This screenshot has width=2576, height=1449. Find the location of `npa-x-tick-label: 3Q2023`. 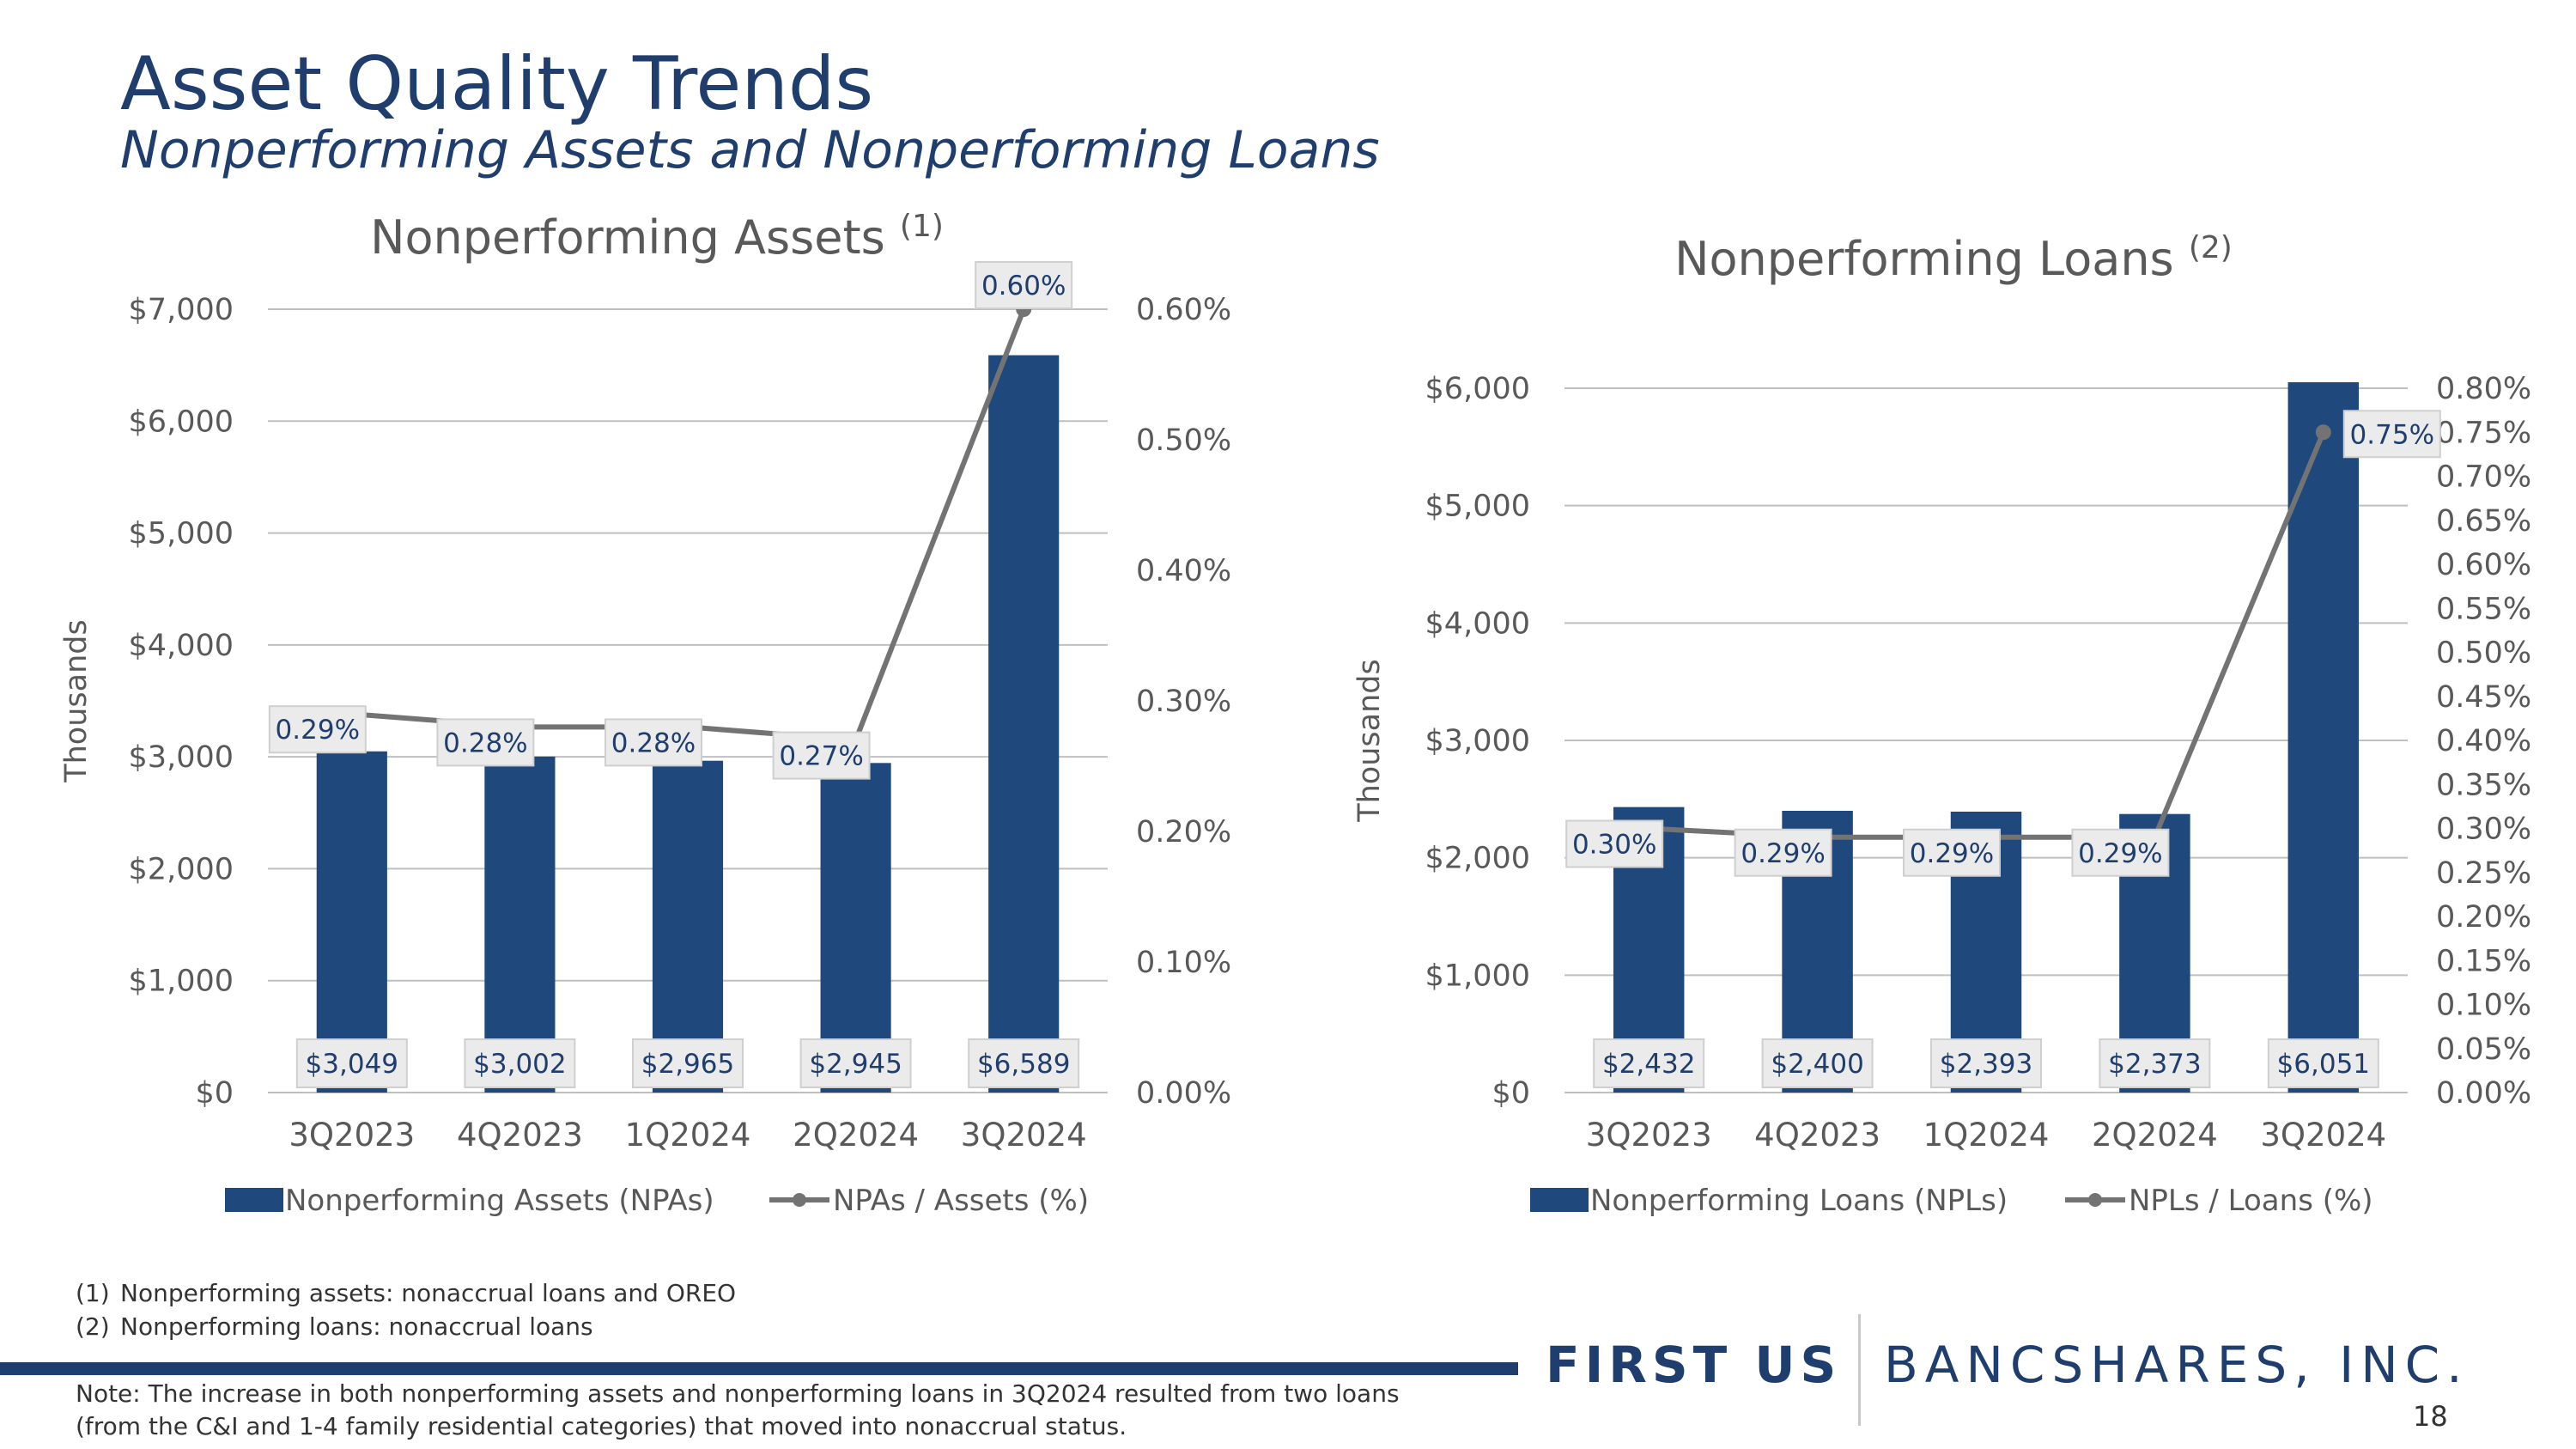

npa-x-tick-label: 3Q2023 is located at coordinates (352, 1135).